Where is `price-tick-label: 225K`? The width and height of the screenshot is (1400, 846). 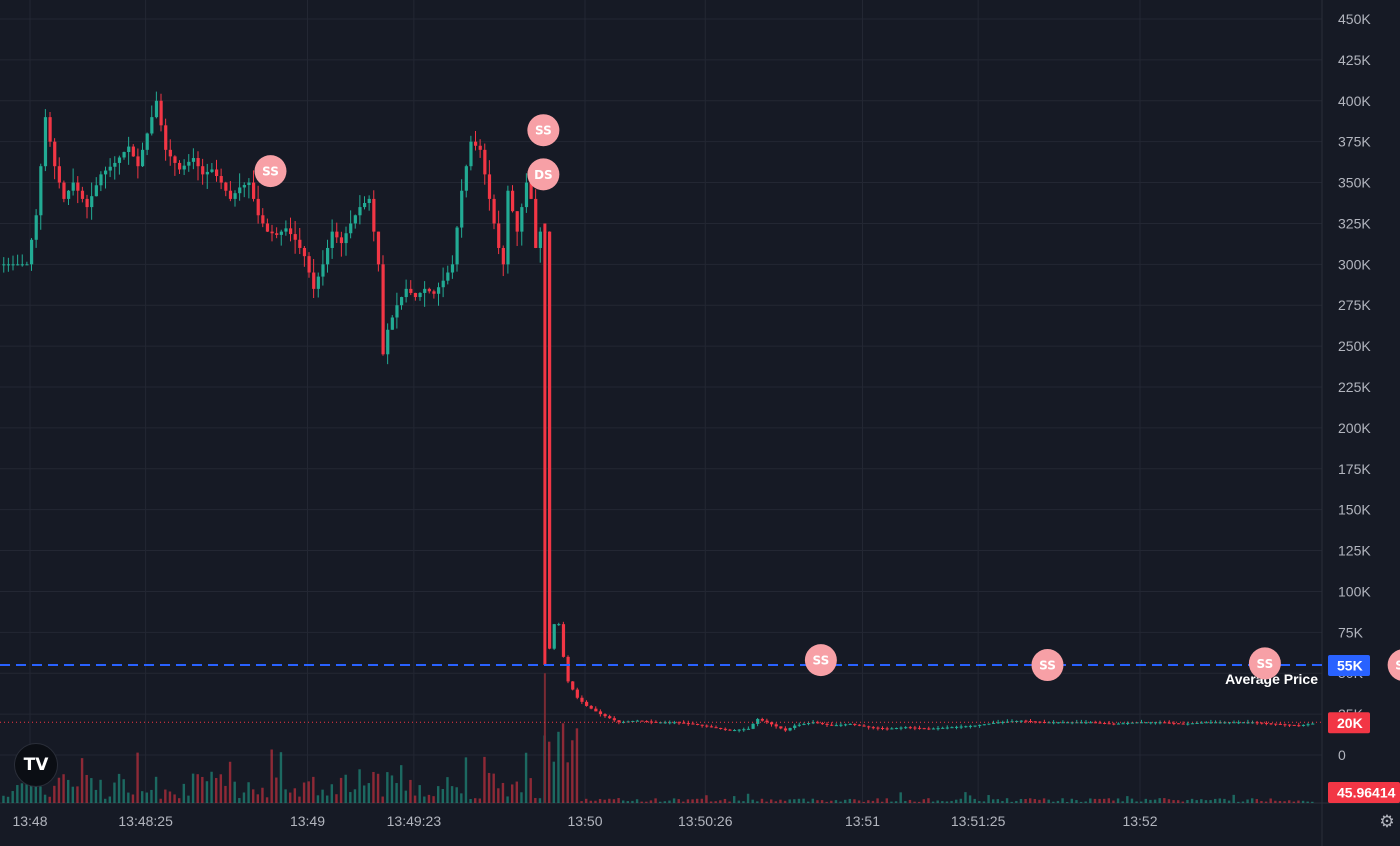
price-tick-label: 225K is located at coordinates (1354, 387).